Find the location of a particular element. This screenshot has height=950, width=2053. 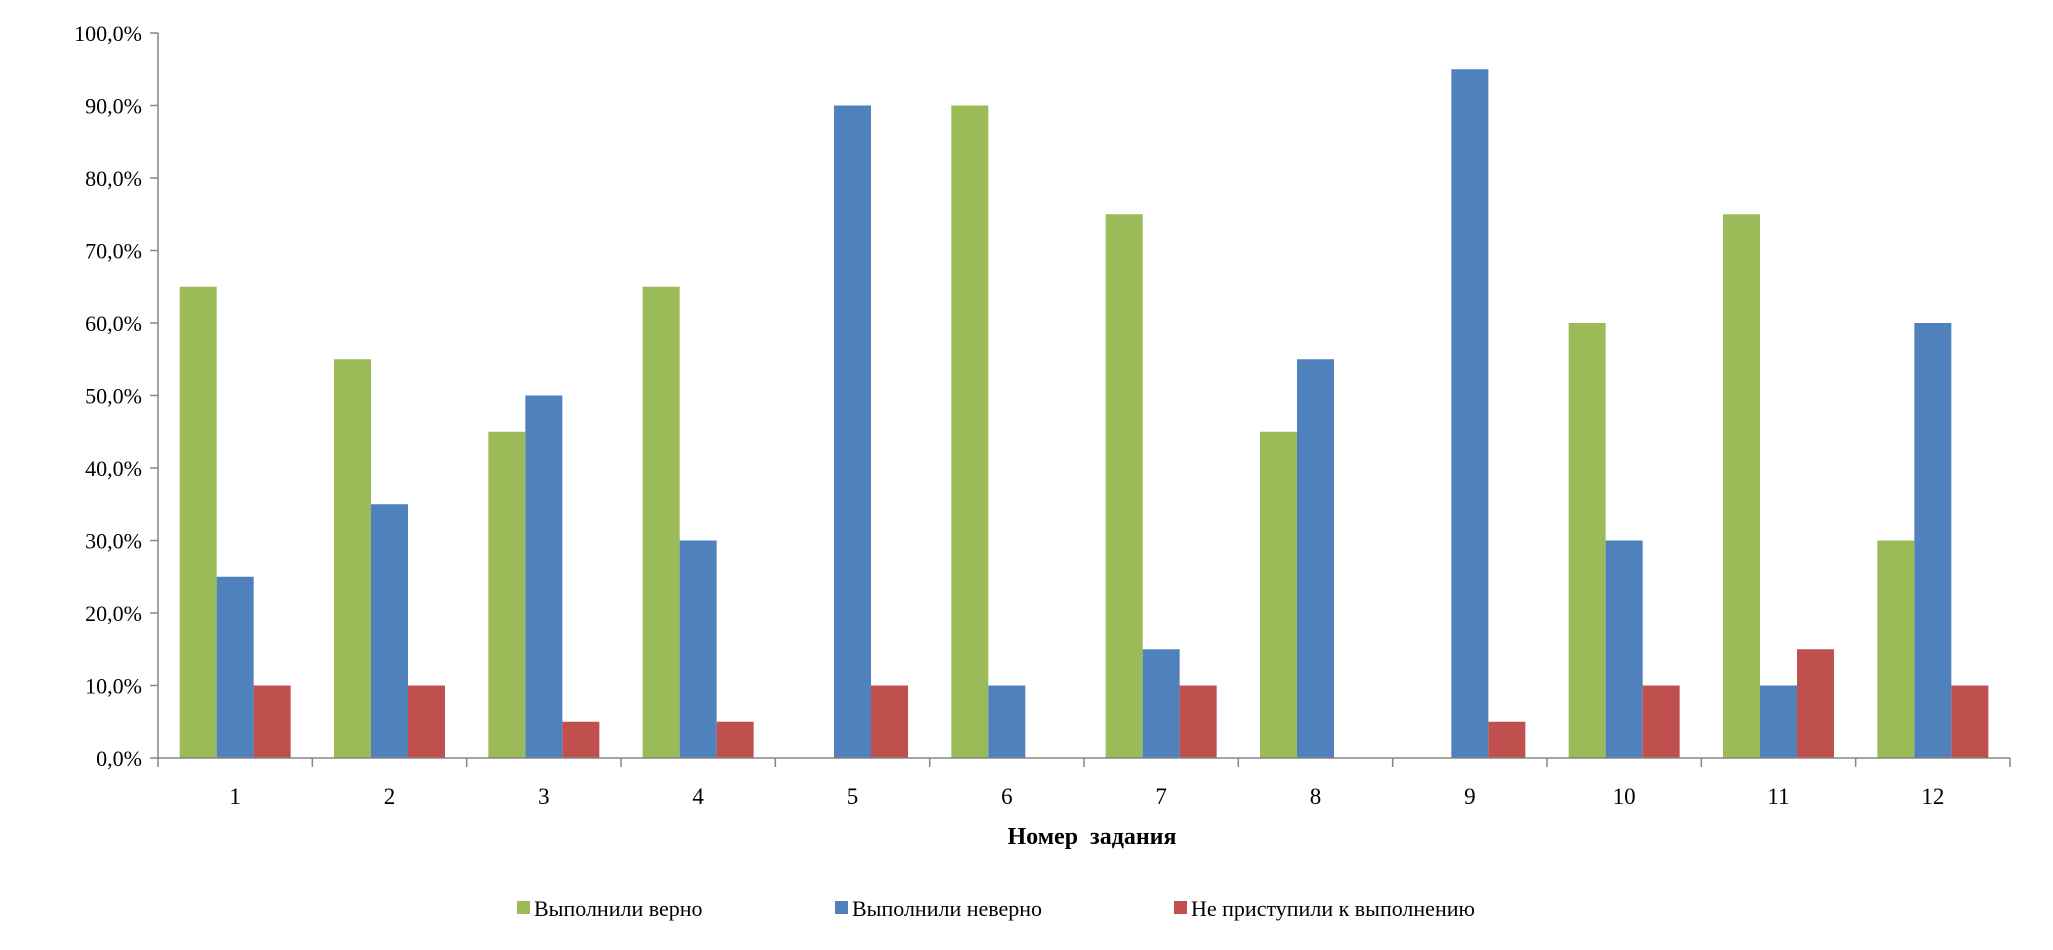

y-tick-label: 20,0% is located at coordinates (113, 613).